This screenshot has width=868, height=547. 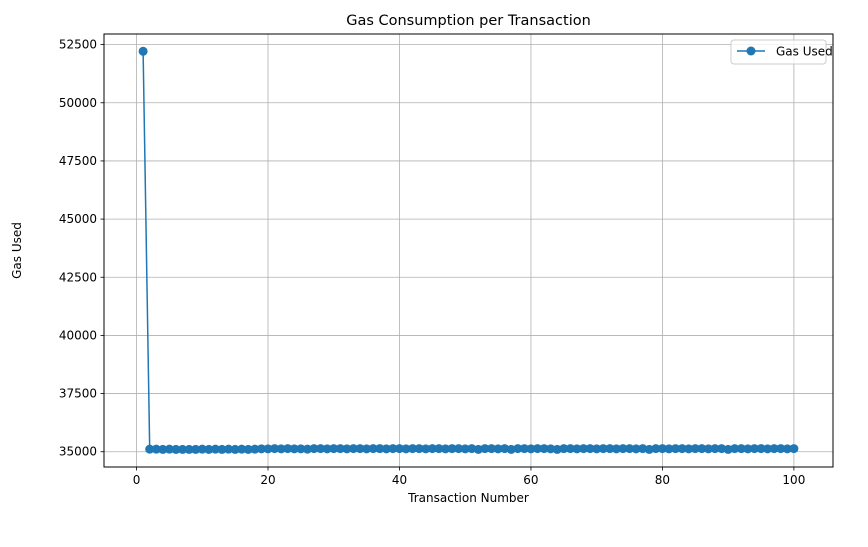 What do you see at coordinates (137, 480) in the screenshot?
I see `x-tick-label: 0` at bounding box center [137, 480].